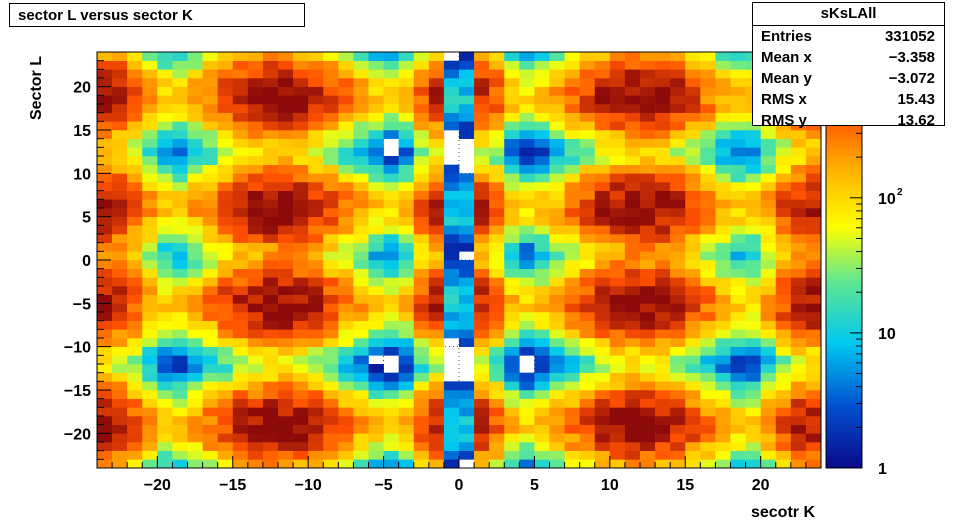 The image size is (965, 522). What do you see at coordinates (848, 57) in the screenshot?
I see `stats-row-mean-x: Mean x −3.358` at bounding box center [848, 57].